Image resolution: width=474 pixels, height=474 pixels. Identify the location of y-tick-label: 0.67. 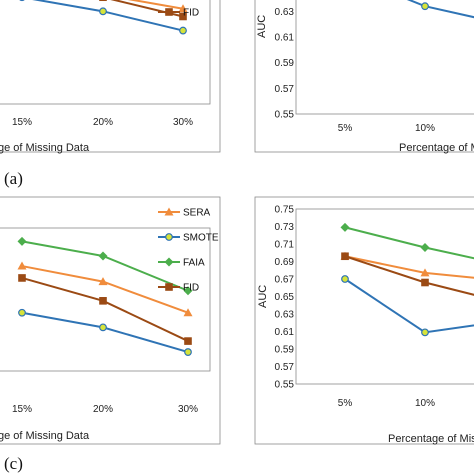
(285, 280).